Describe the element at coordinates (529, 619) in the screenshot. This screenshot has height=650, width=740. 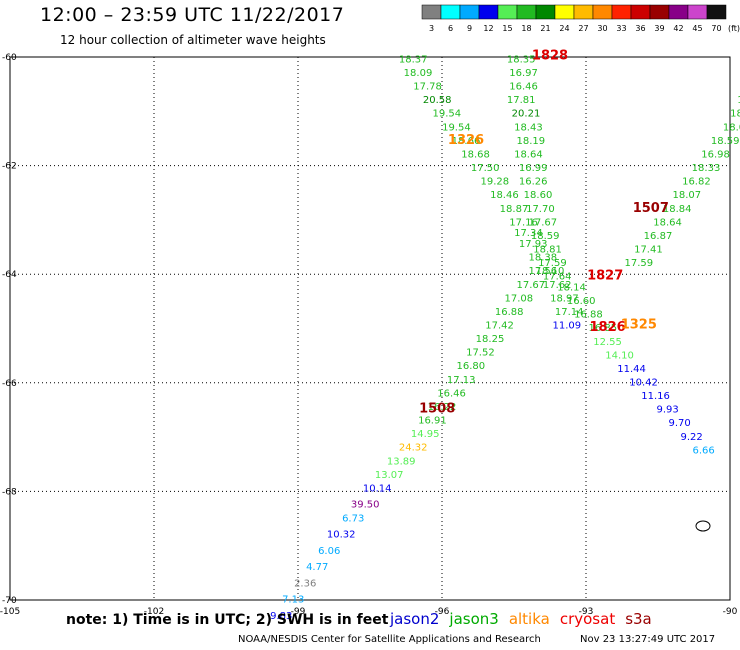
I see `legend-altika: altika` at that location.